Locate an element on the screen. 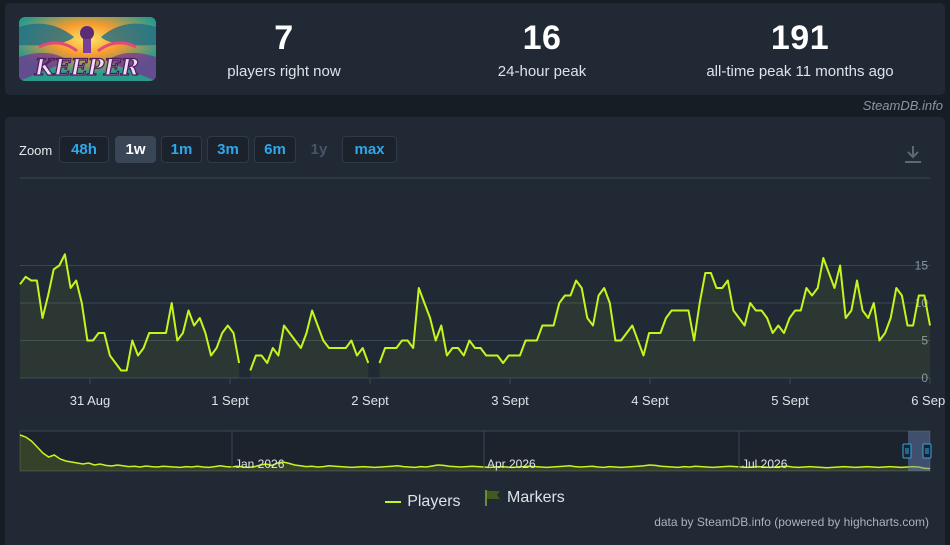  all-time-peak-label: all-time peak 11 months ago is located at coordinates (800, 71).